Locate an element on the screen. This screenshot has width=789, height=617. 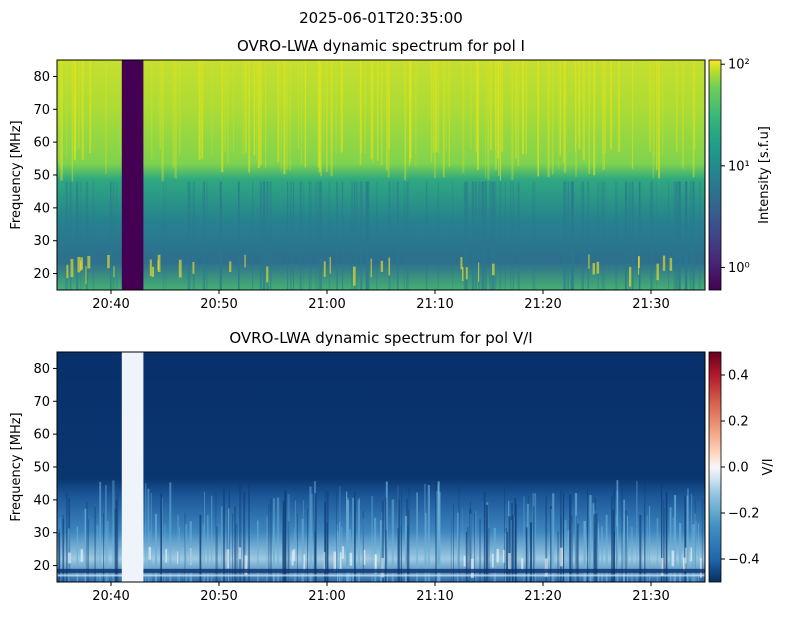
data-gap-pol-vi is located at coordinates (132, 467).